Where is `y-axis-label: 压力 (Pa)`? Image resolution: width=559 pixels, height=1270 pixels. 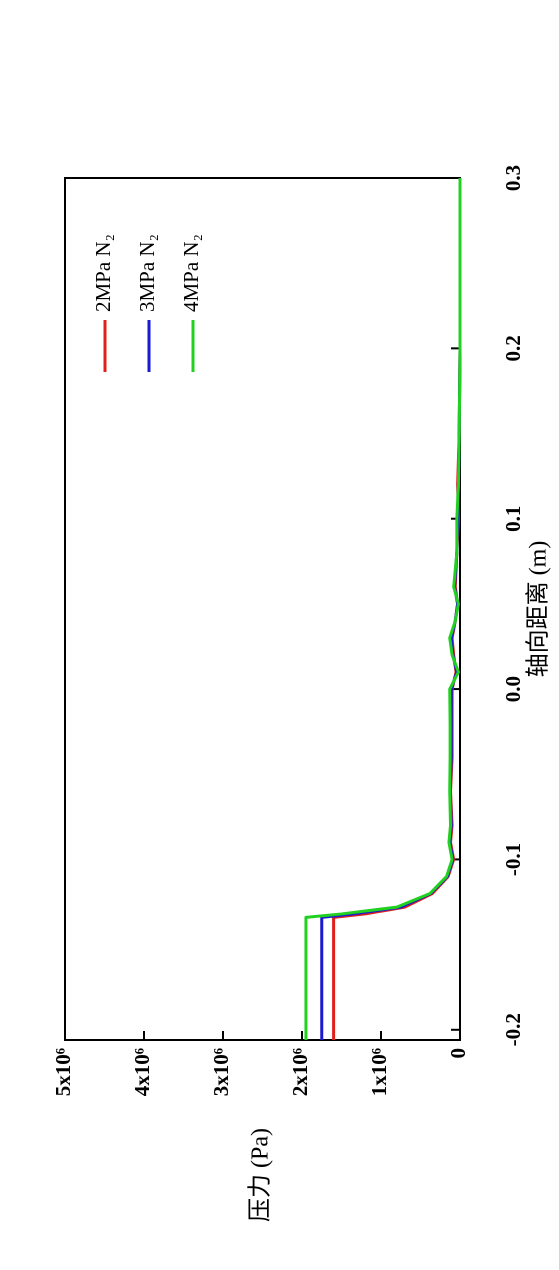 y-axis-label: 压力 (Pa) is located at coordinates (260, 1175).